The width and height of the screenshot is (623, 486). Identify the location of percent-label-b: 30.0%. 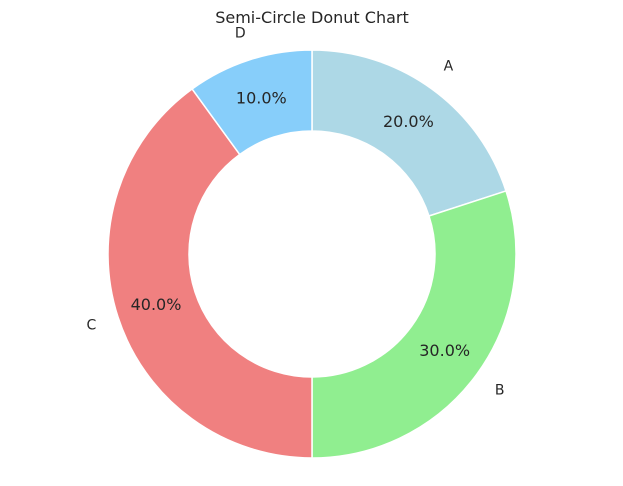
(444, 350).